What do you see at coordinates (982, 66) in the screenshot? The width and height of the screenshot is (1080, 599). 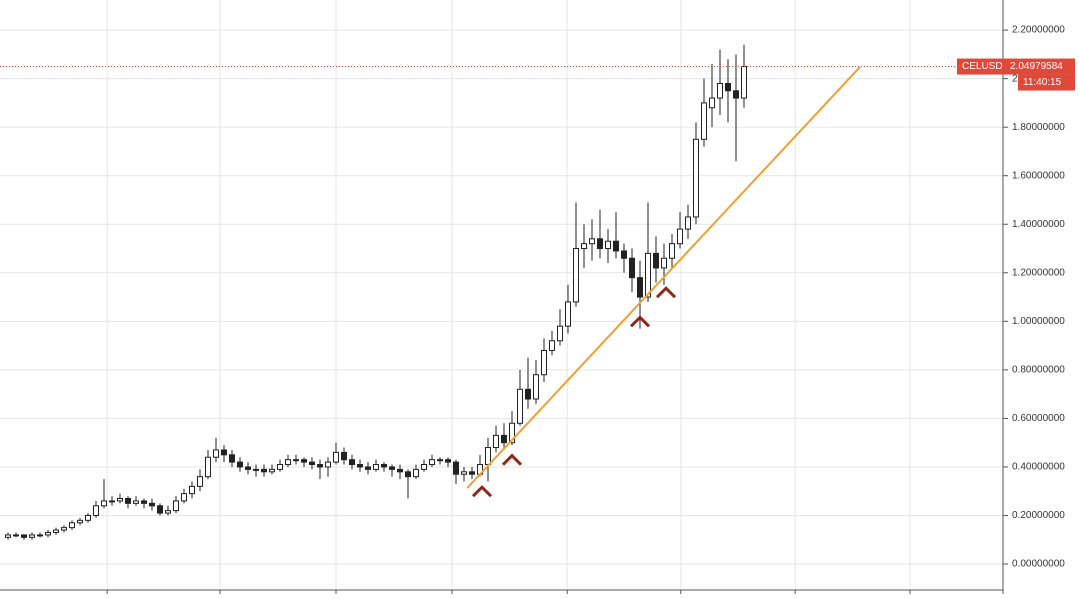 I see `symbol-label: CELUSD` at bounding box center [982, 66].